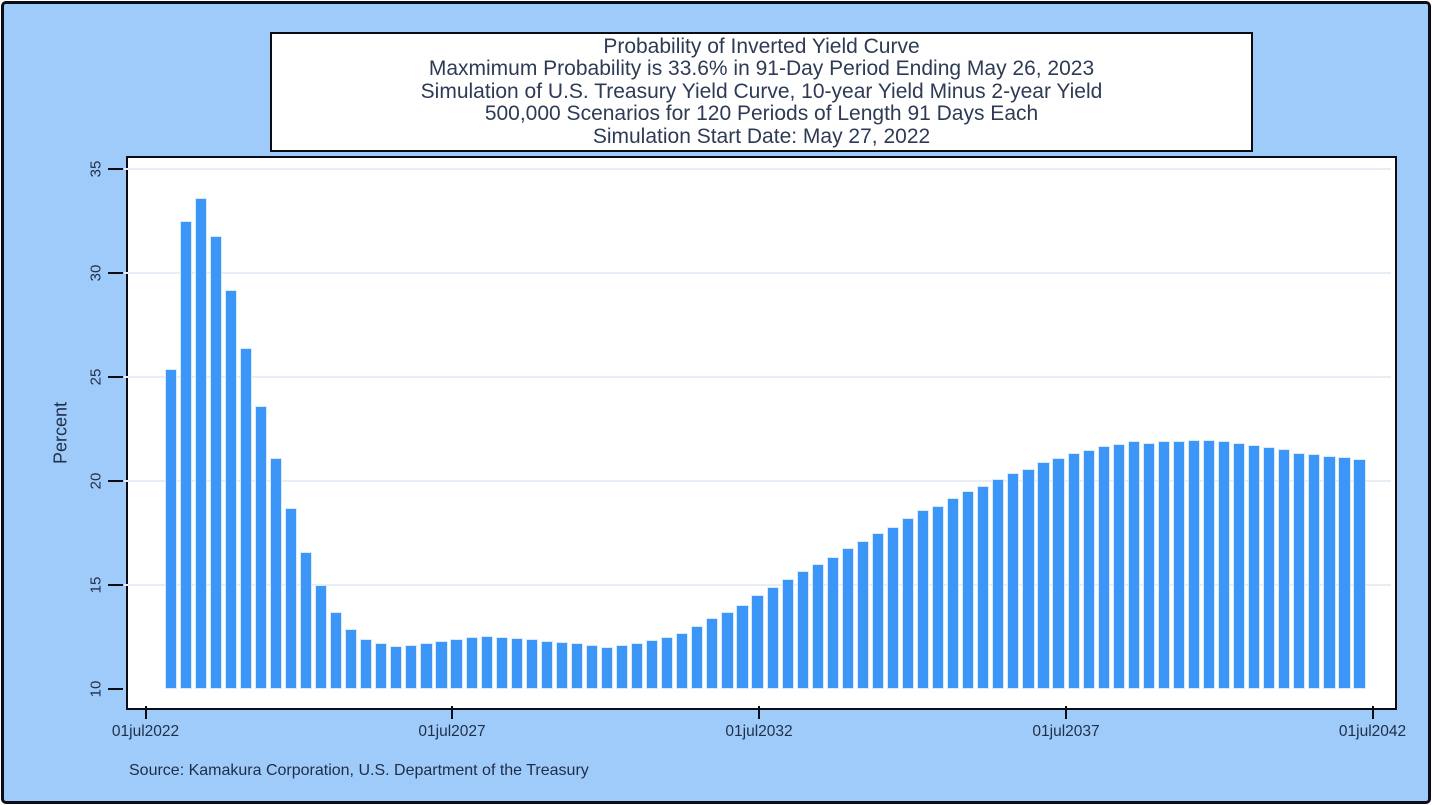  What do you see at coordinates (96, 169) in the screenshot?
I see `y-tick-label: 35` at bounding box center [96, 169].